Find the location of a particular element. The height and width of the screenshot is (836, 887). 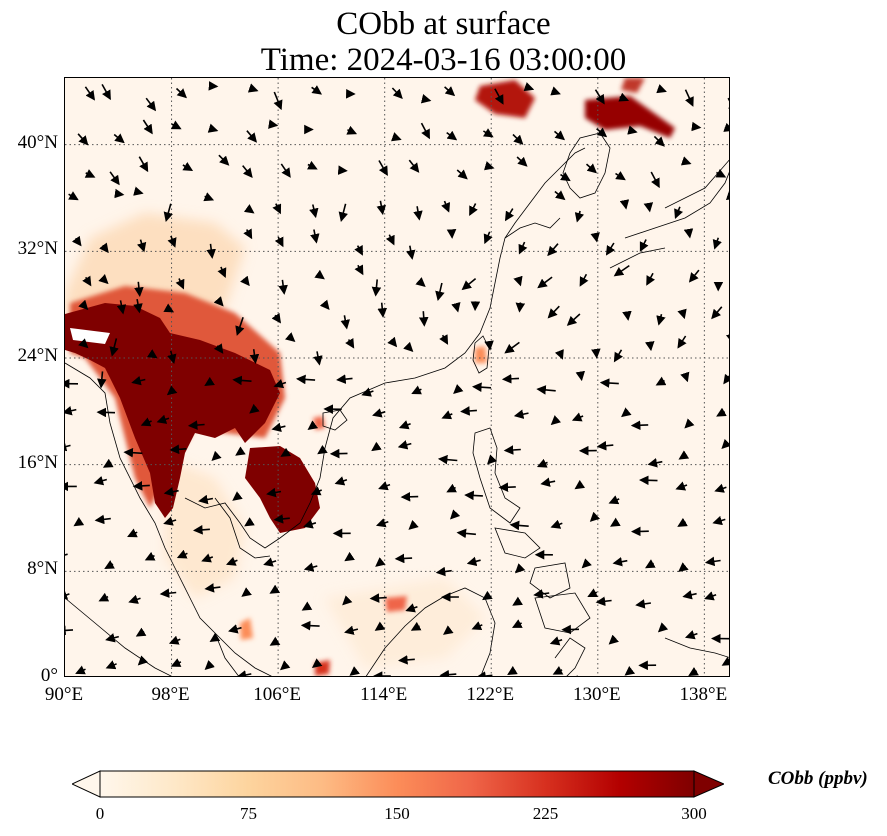

lon-tick-label: 138°E is located at coordinates (703, 694).